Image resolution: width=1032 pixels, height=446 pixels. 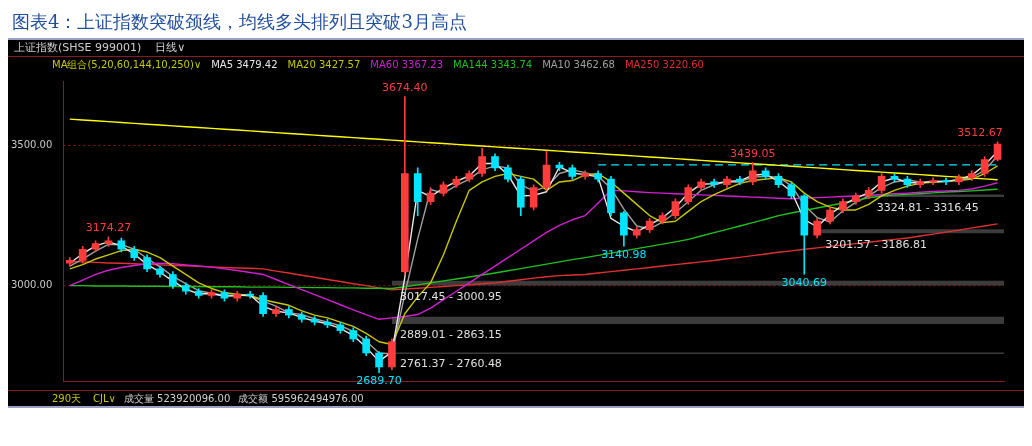 What do you see at coordinates (127, 64) in the screenshot?
I see `text: MA组合(5,20,60,144,10,250)∨` at bounding box center [127, 64].